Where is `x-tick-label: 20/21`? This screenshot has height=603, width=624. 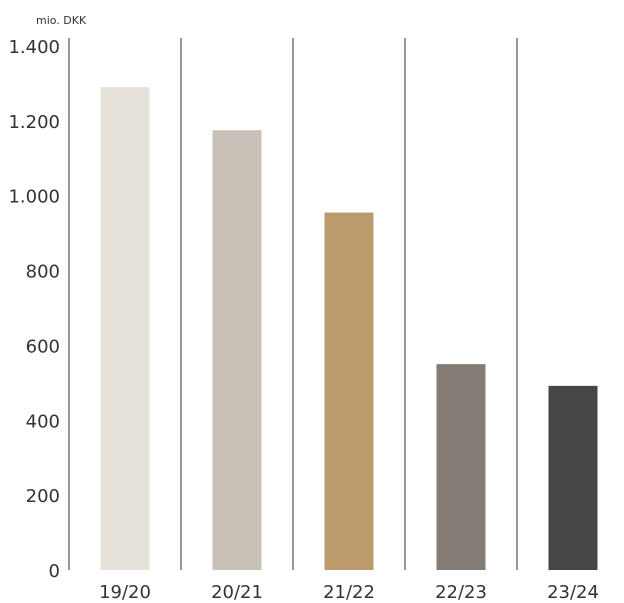 x-tick-label: 20/21 is located at coordinates (237, 592).